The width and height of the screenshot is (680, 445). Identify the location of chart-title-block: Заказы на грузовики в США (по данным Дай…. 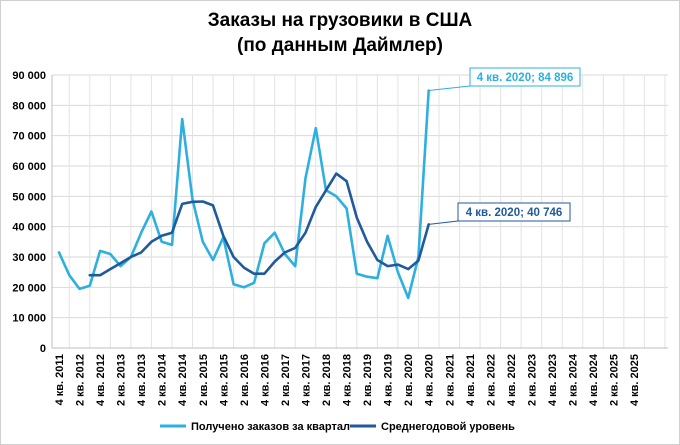
(340, 33).